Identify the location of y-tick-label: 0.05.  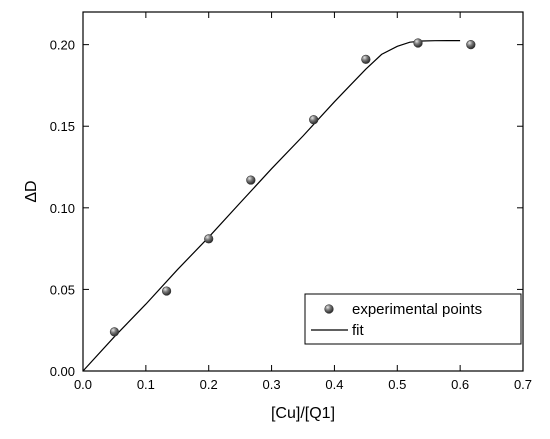
(62, 289).